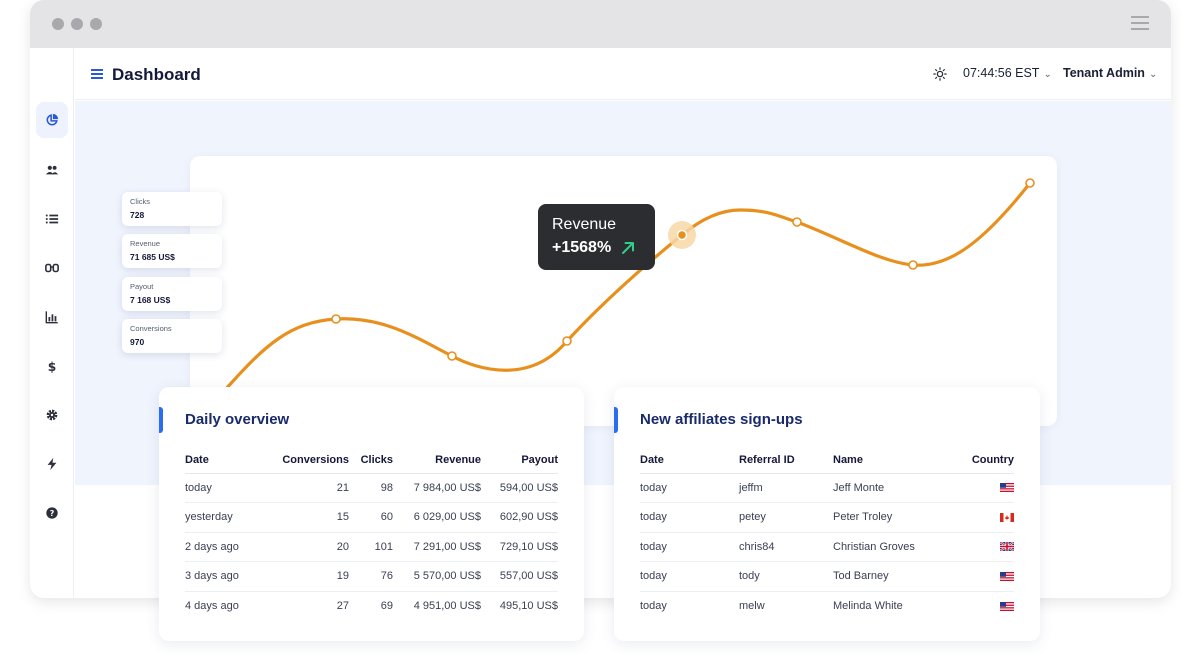  I want to click on clock-dropdown: 07:44:56 EST ⌄, so click(1007, 73).